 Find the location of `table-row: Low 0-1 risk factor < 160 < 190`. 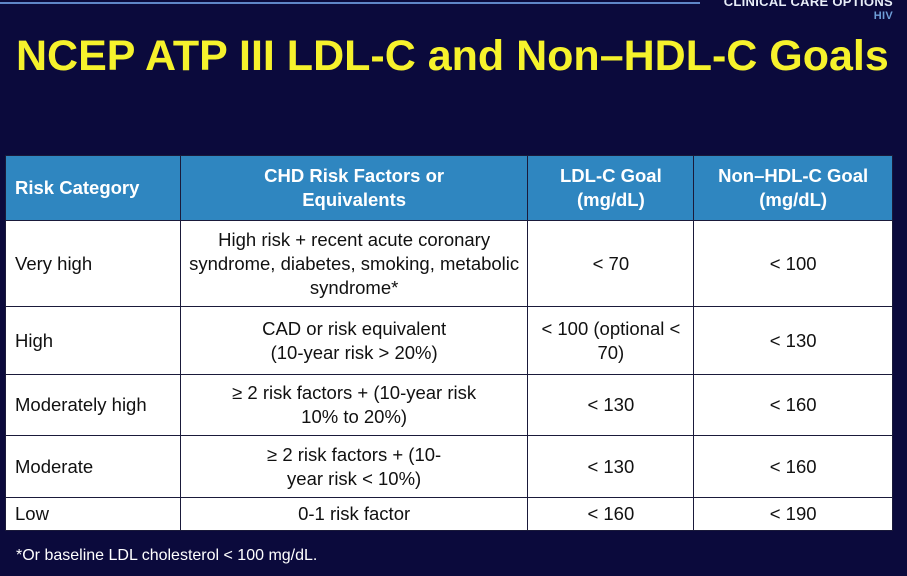

table-row: Low 0-1 risk factor < 160 < 190 is located at coordinates (449, 514).